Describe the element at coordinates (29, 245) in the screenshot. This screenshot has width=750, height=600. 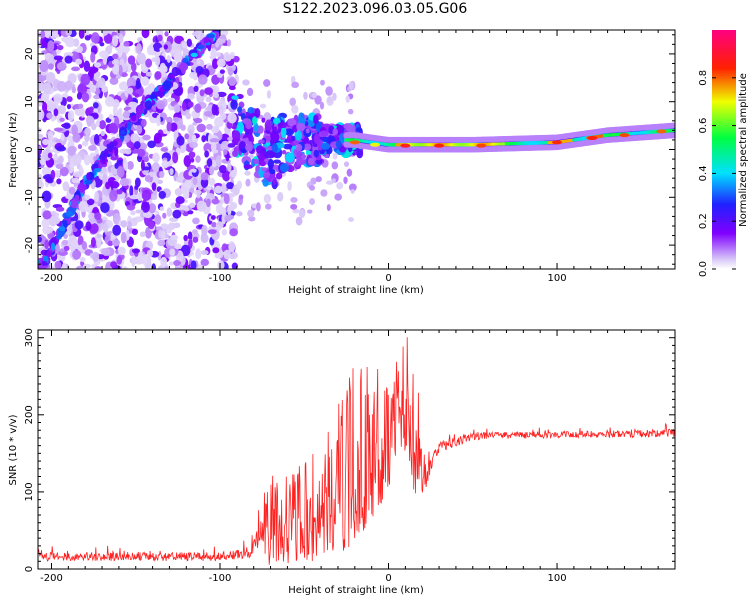
I see `y-tick-label: -20` at that location.